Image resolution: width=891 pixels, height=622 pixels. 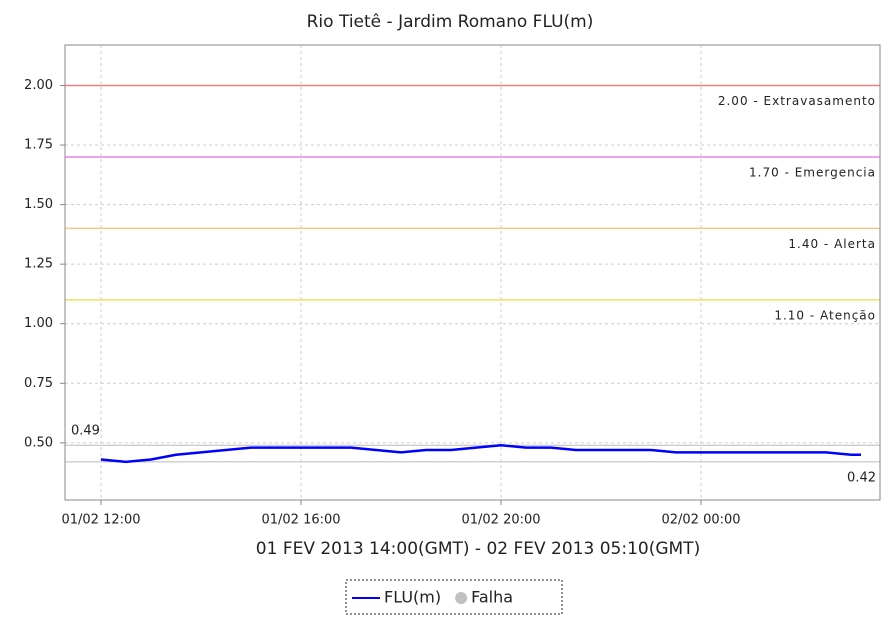 What do you see at coordinates (412, 597) in the screenshot?
I see `legend-label: FLU(m)` at bounding box center [412, 597].